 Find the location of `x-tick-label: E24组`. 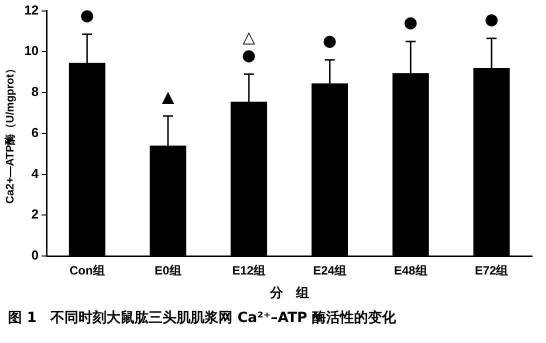

x-tick-label: E24组 is located at coordinates (329, 271).